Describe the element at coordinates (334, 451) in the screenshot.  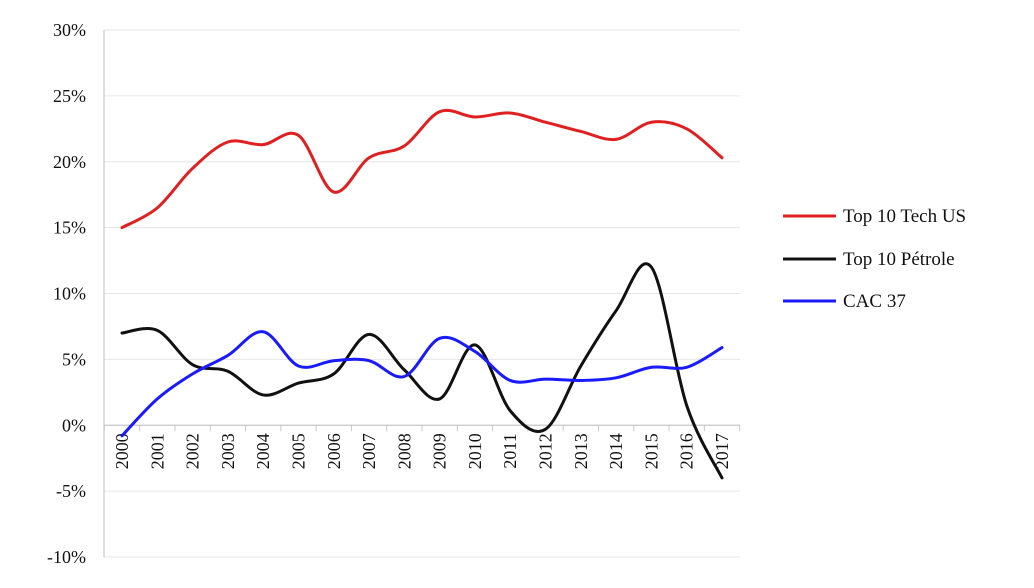
I see `x-tick-label: 2006` at that location.